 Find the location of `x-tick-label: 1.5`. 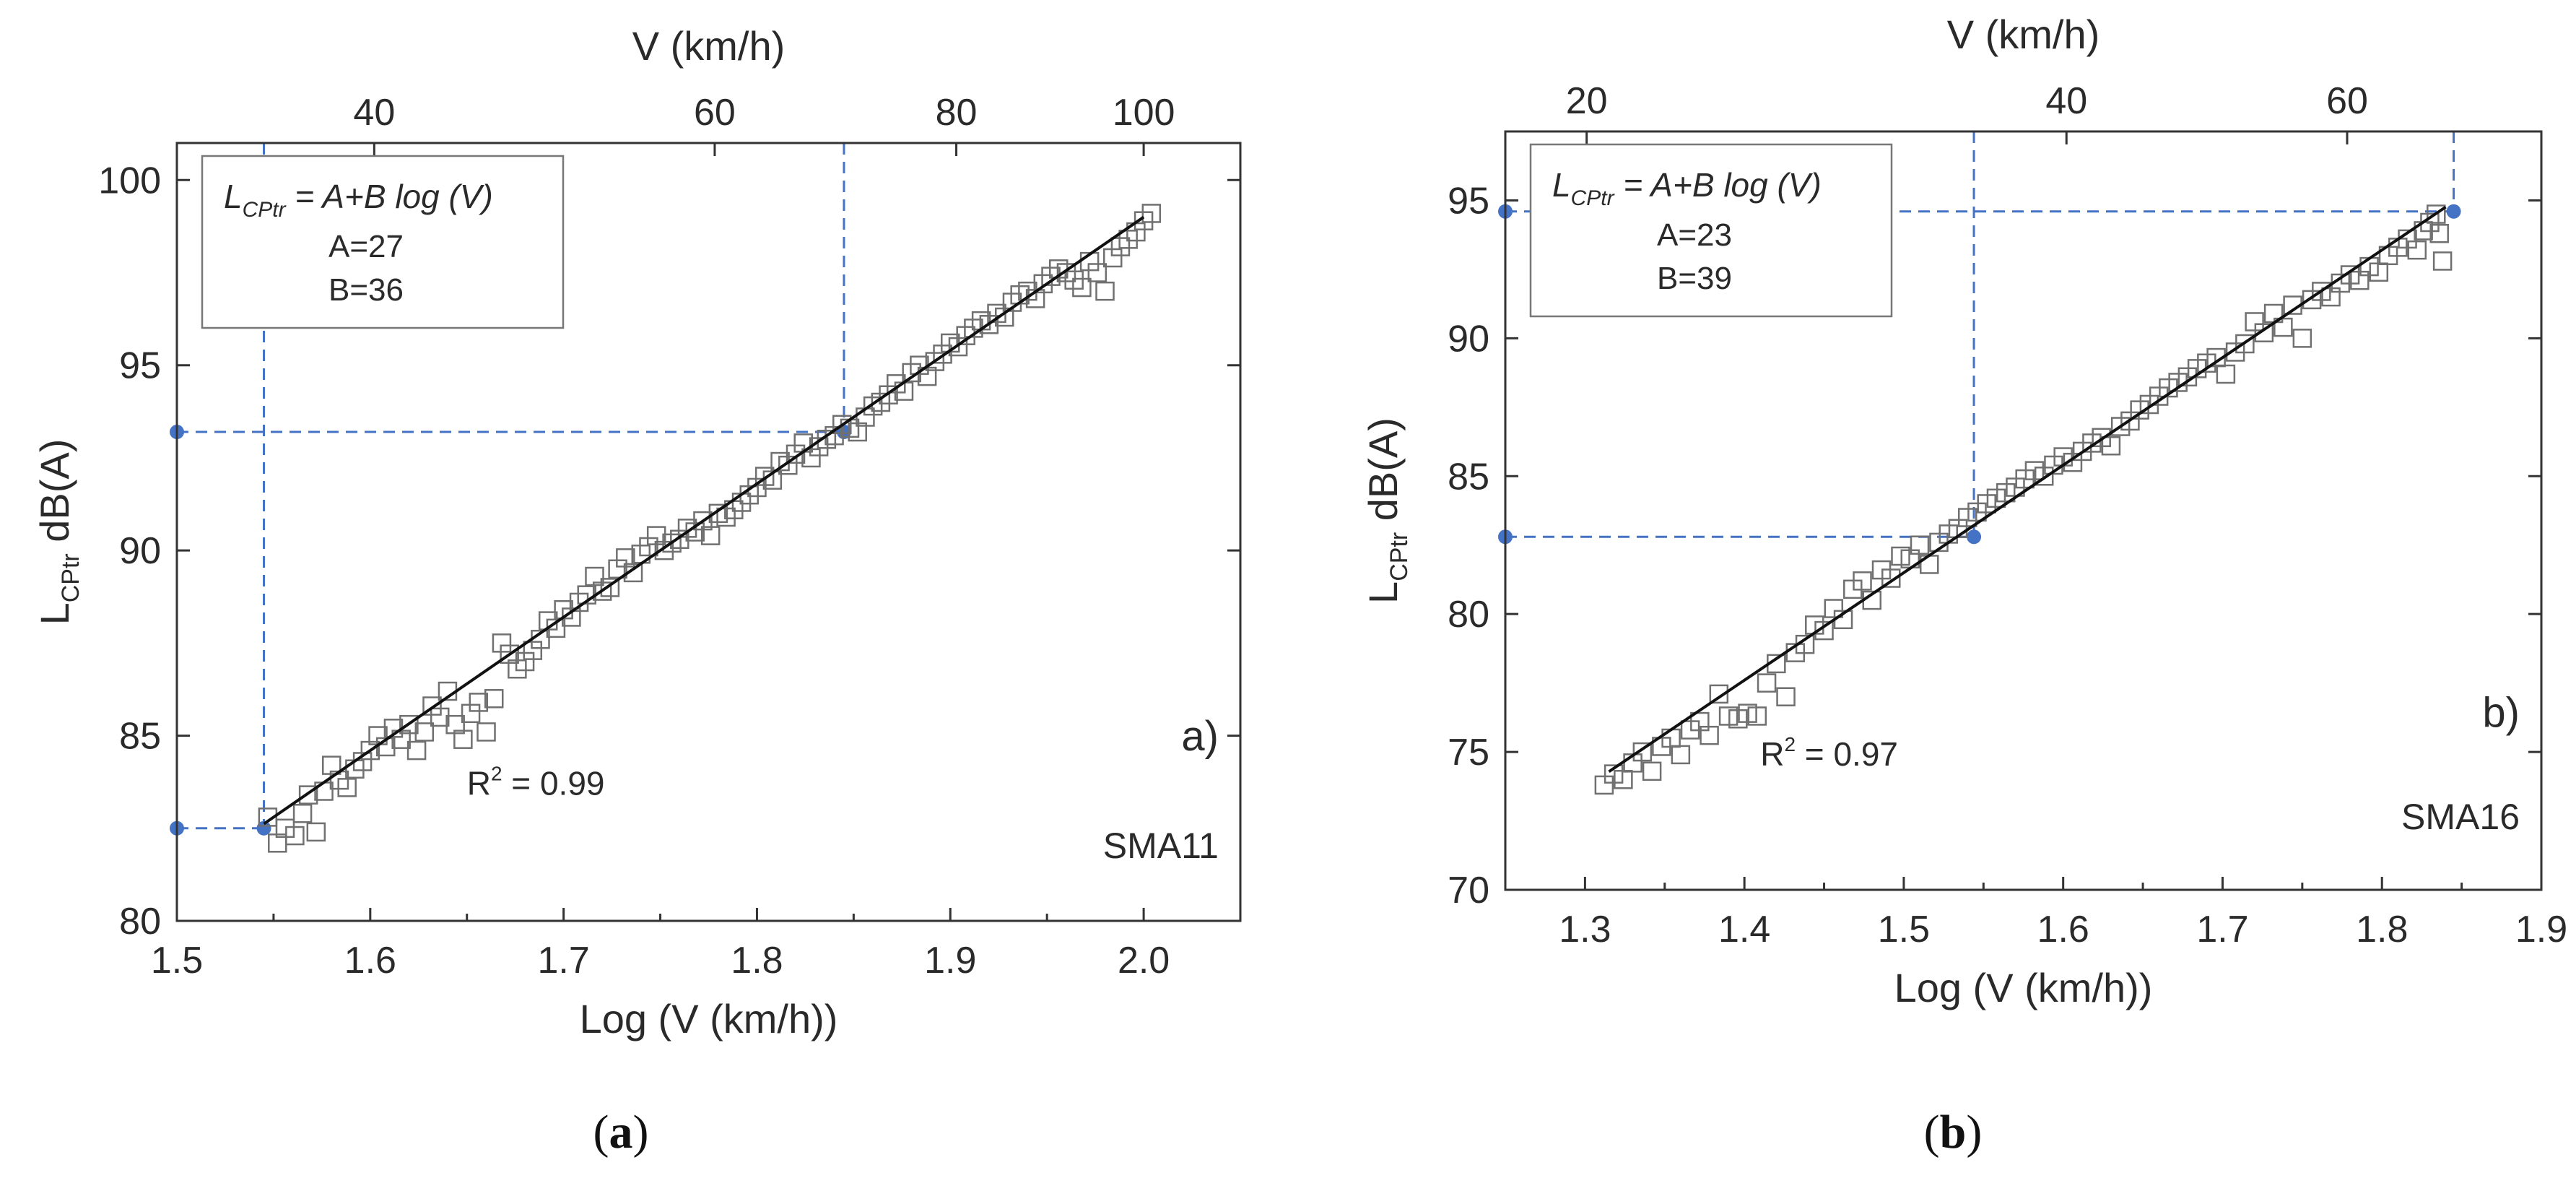

x-tick-label: 1.5 is located at coordinates (1904, 930).